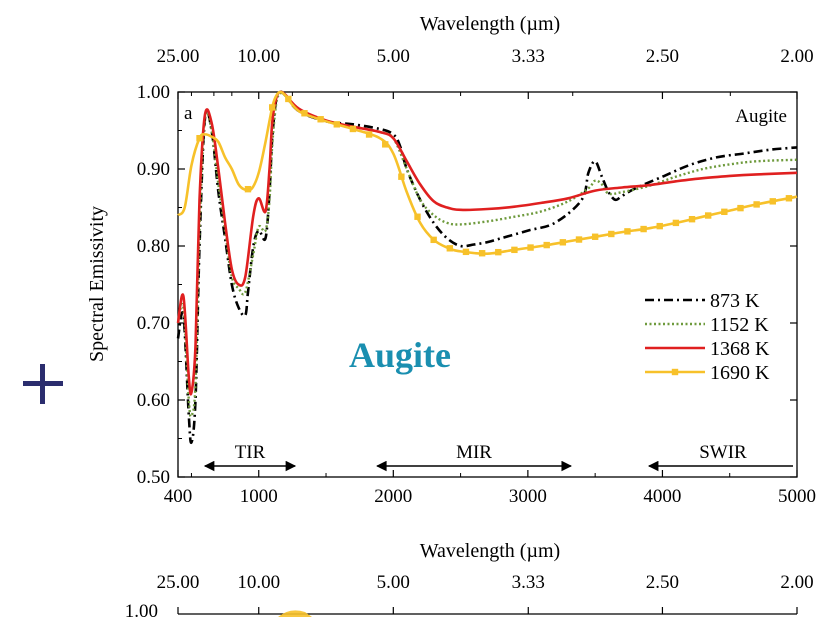 The height and width of the screenshot is (617, 822). What do you see at coordinates (188, 113) in the screenshot?
I see `panel-label: a` at bounding box center [188, 113].